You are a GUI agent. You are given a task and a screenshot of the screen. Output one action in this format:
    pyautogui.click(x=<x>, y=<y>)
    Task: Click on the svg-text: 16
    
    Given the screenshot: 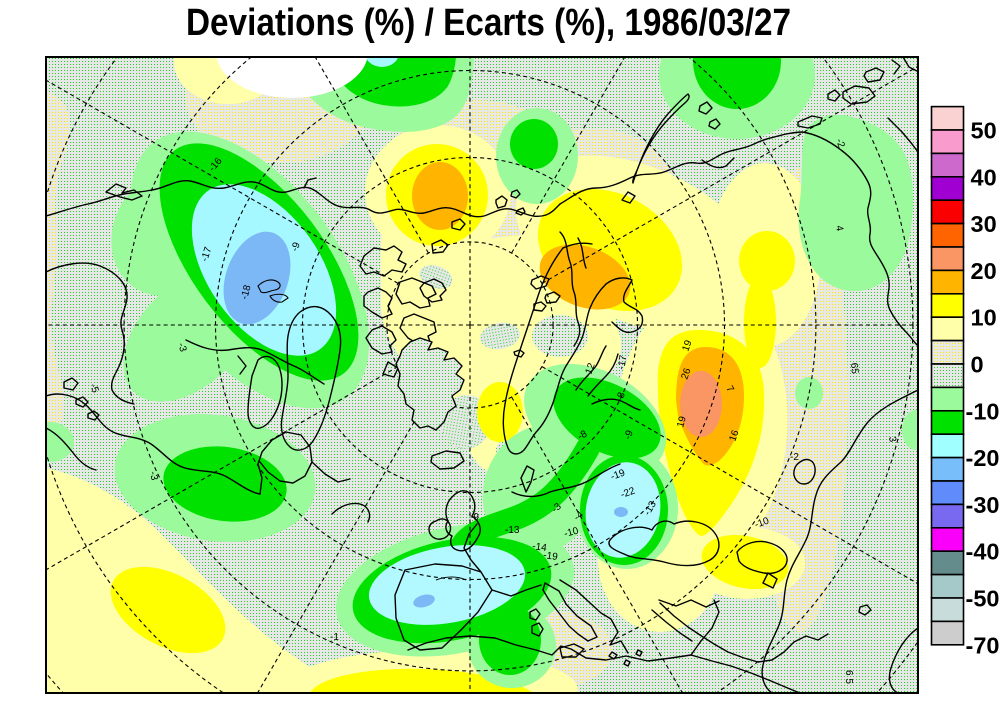 What is the action you would take?
    pyautogui.click(x=734, y=435)
    